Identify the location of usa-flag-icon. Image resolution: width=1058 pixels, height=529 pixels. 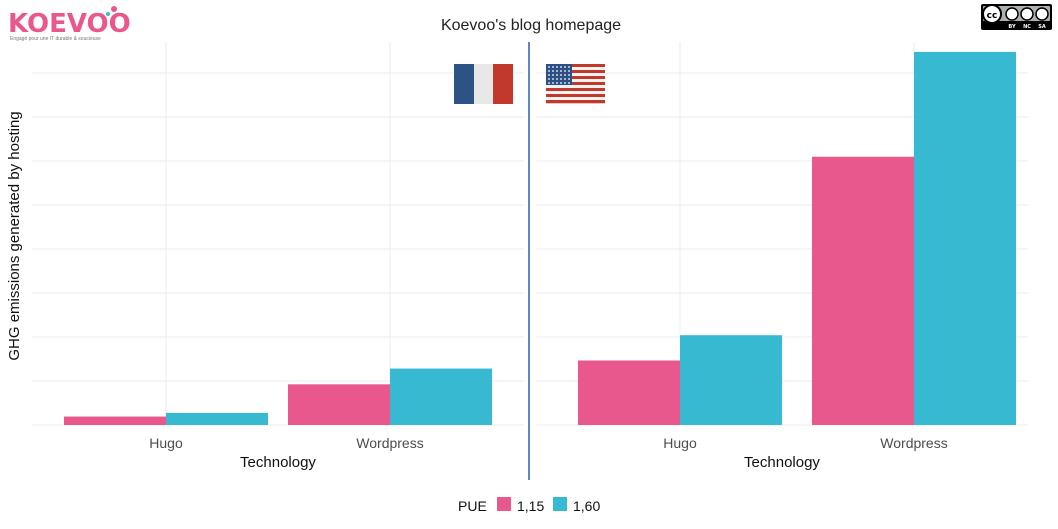
(575, 84).